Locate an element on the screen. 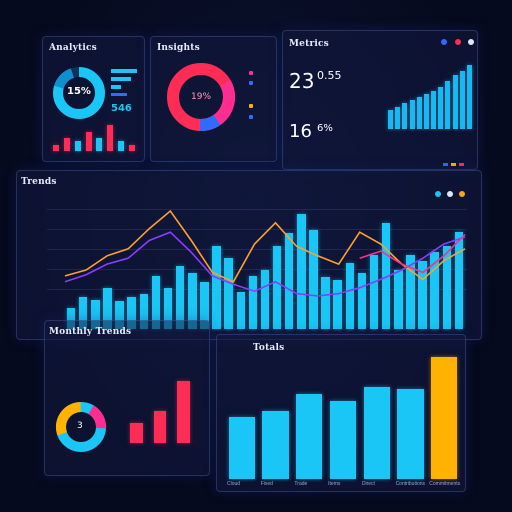 The height and width of the screenshot is (512, 512). analytics-donut-ring is located at coordinates (79, 93).